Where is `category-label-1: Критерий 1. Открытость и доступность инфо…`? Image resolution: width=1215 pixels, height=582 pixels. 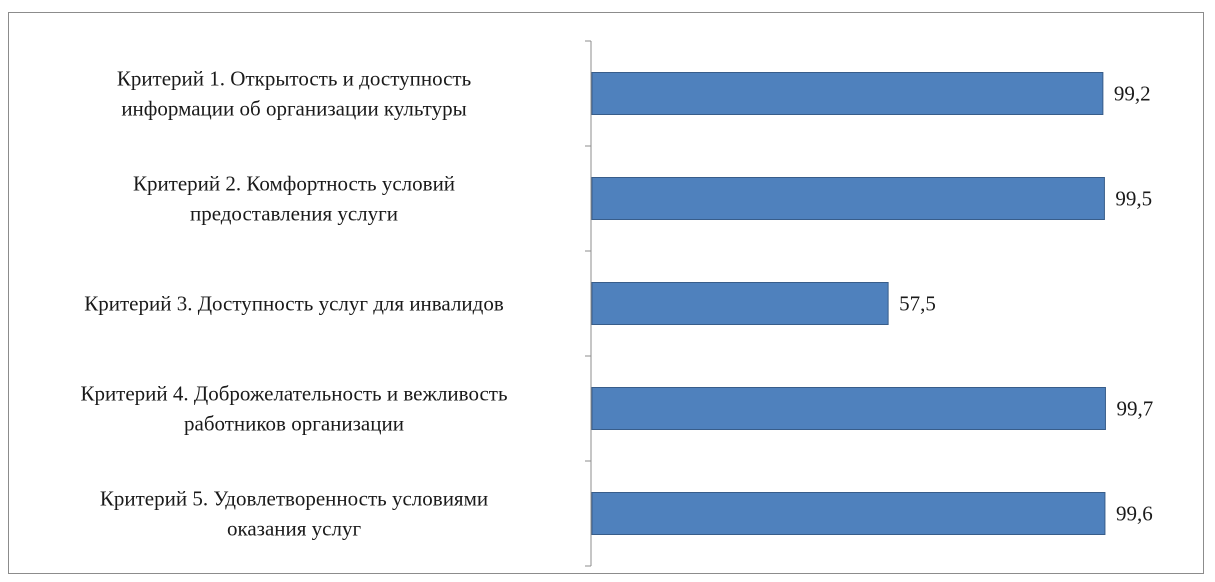
category-label-1: Критерий 1. Открытость и доступность инфо… is located at coordinates (294, 94).